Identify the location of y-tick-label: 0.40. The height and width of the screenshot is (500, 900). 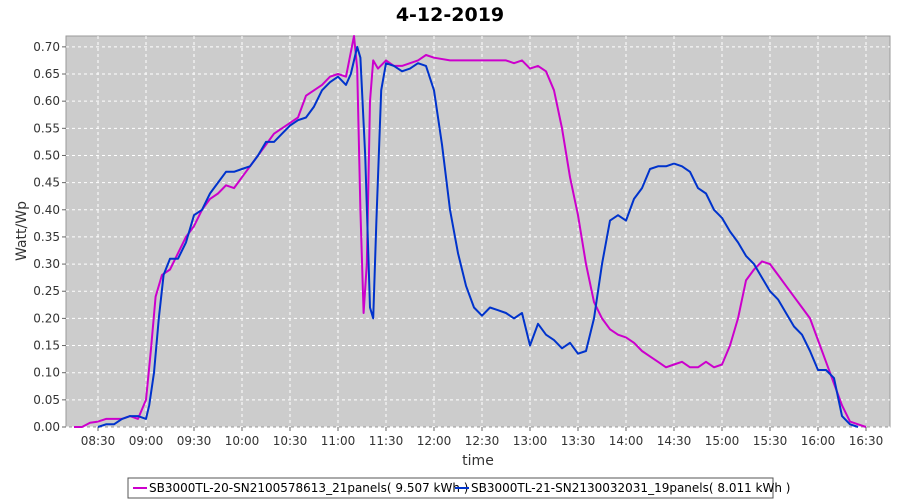
(46, 210).